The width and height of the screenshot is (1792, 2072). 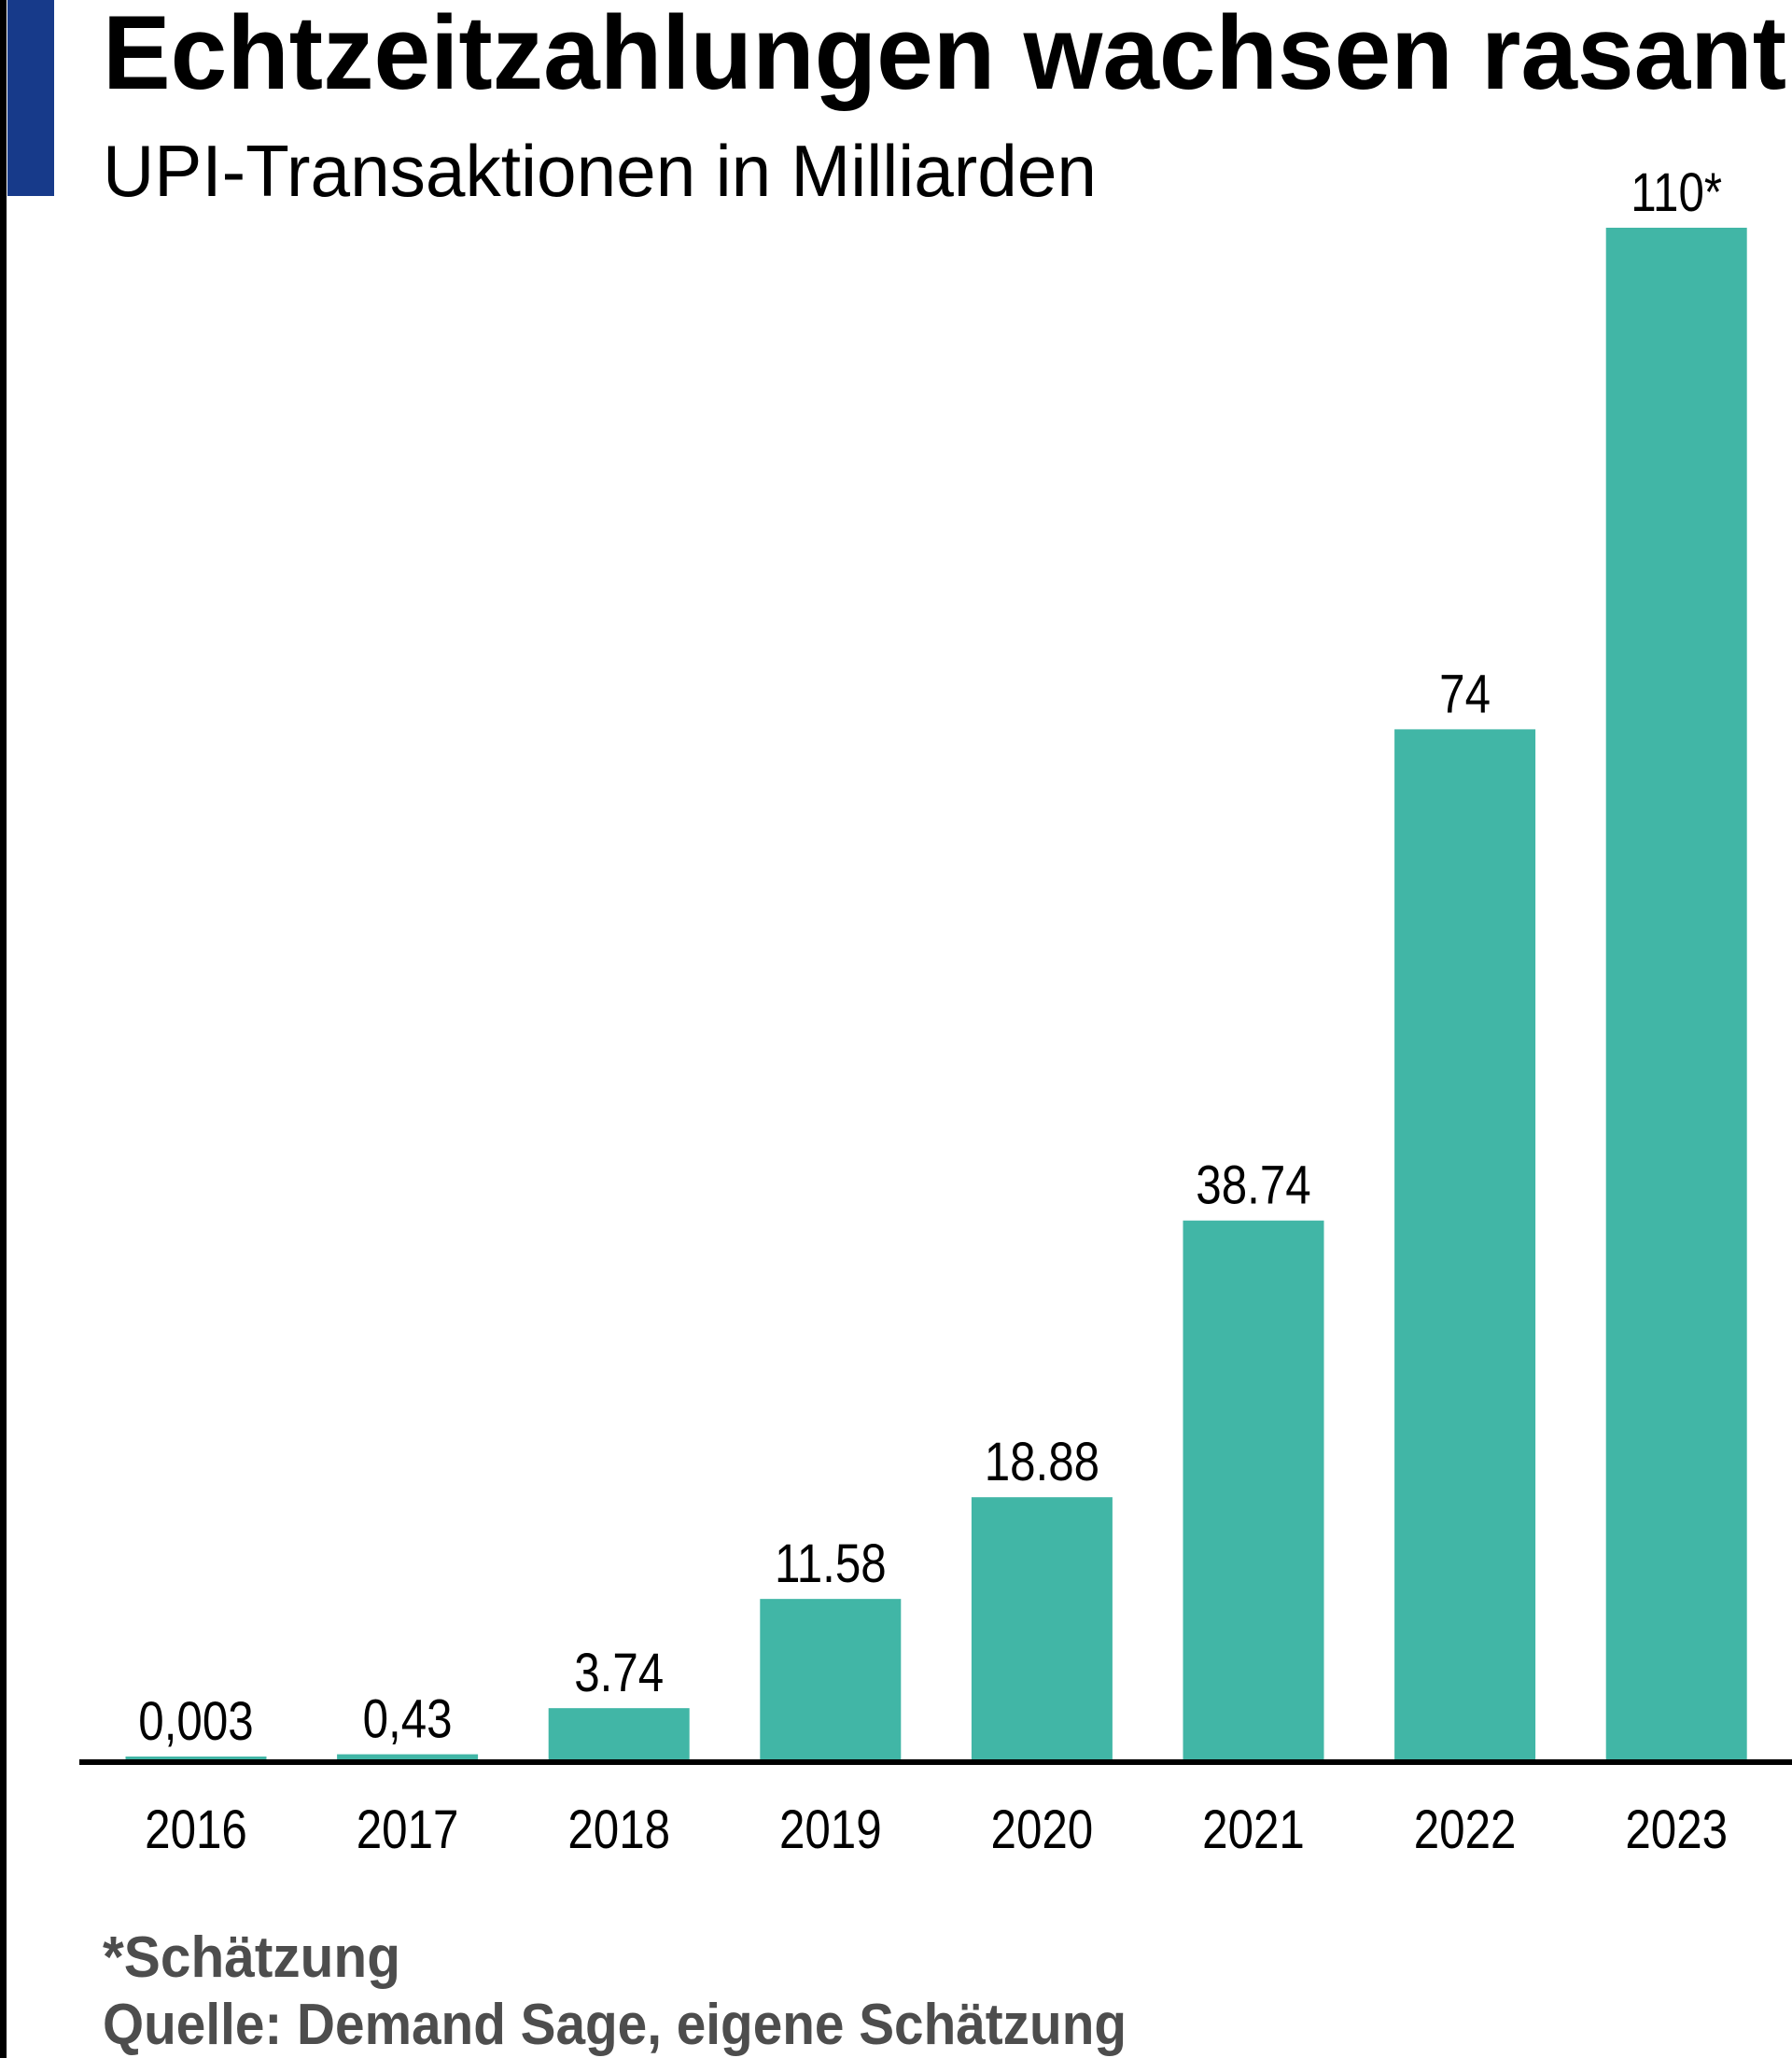 I want to click on footnote: *Schätzung, so click(x=251, y=1957).